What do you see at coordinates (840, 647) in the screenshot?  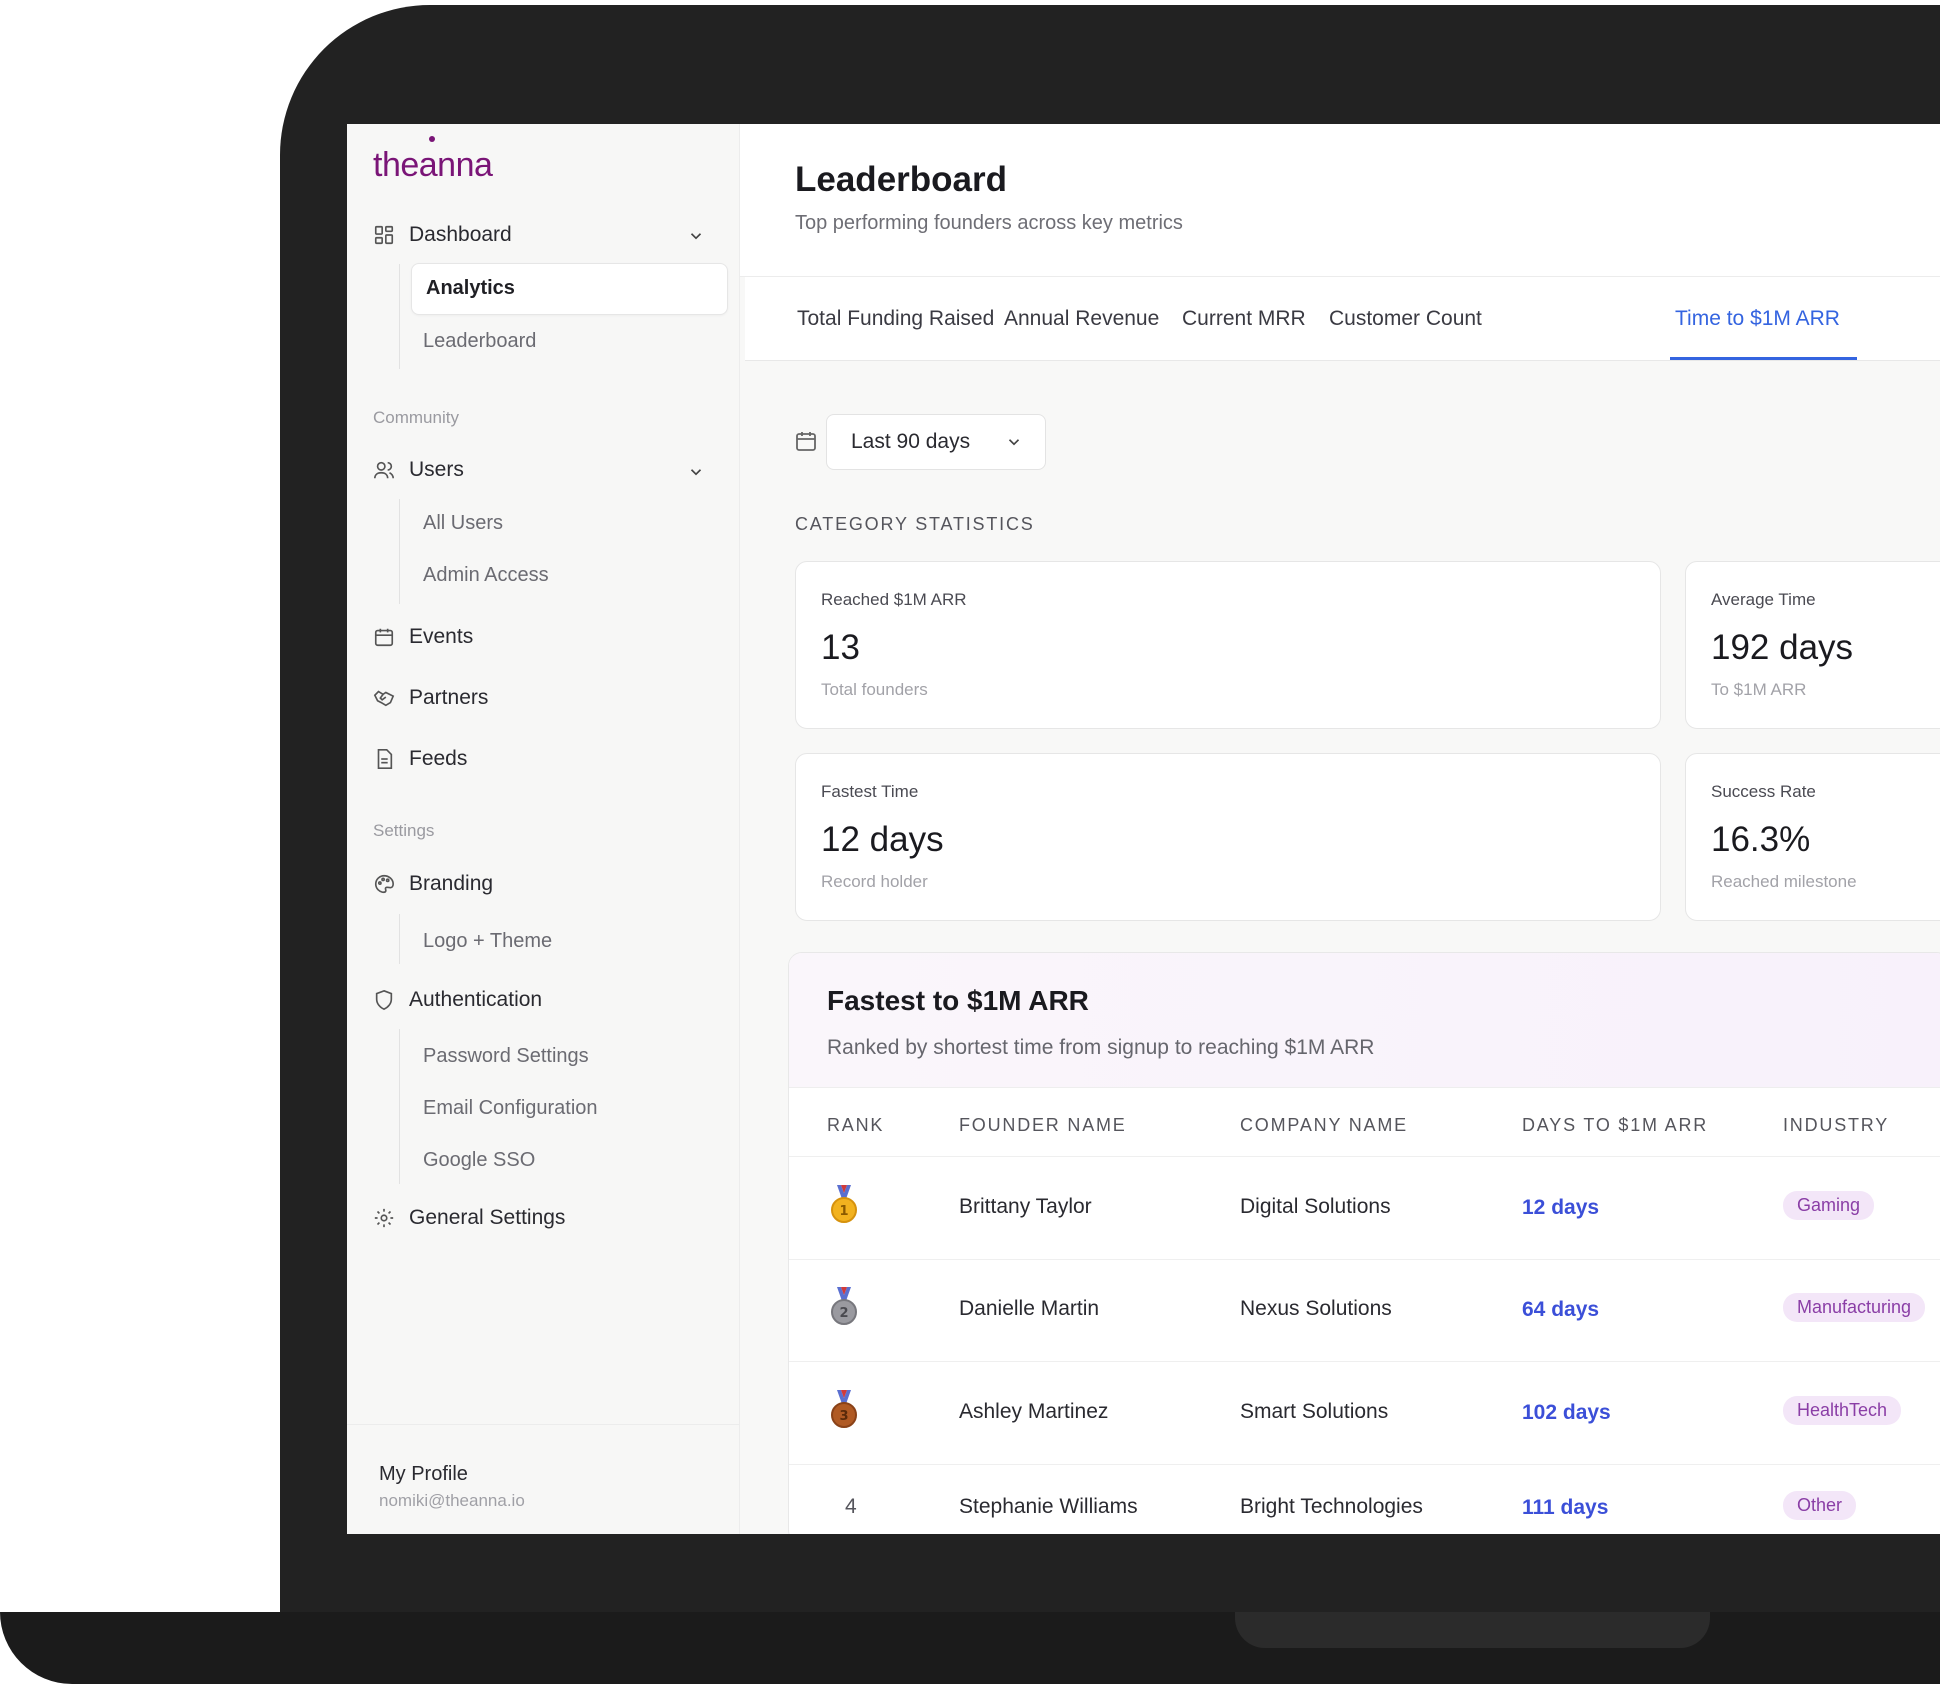 I see `stat-value: 13` at bounding box center [840, 647].